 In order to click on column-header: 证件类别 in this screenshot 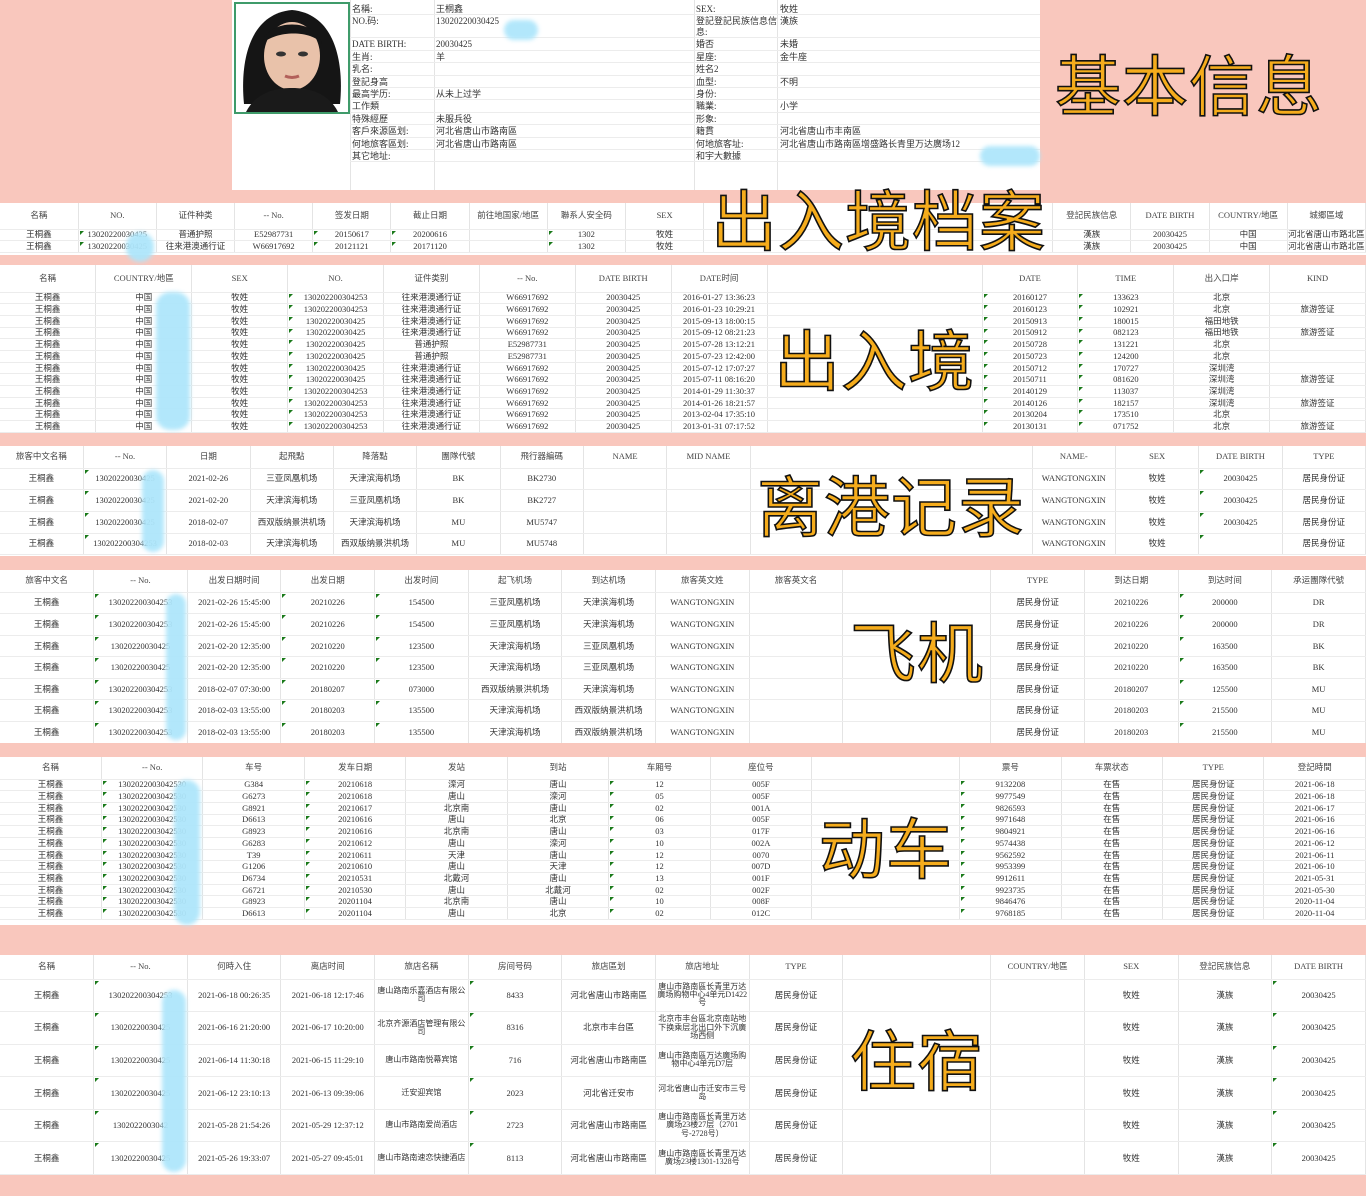, I will do `click(431, 279)`.